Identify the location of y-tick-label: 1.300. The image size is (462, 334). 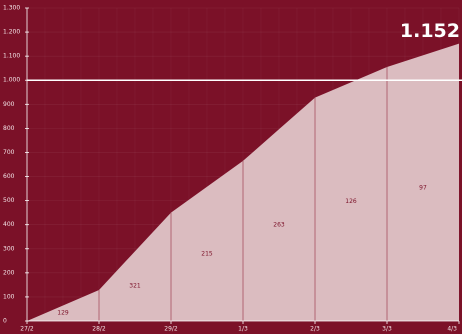
(11, 8).